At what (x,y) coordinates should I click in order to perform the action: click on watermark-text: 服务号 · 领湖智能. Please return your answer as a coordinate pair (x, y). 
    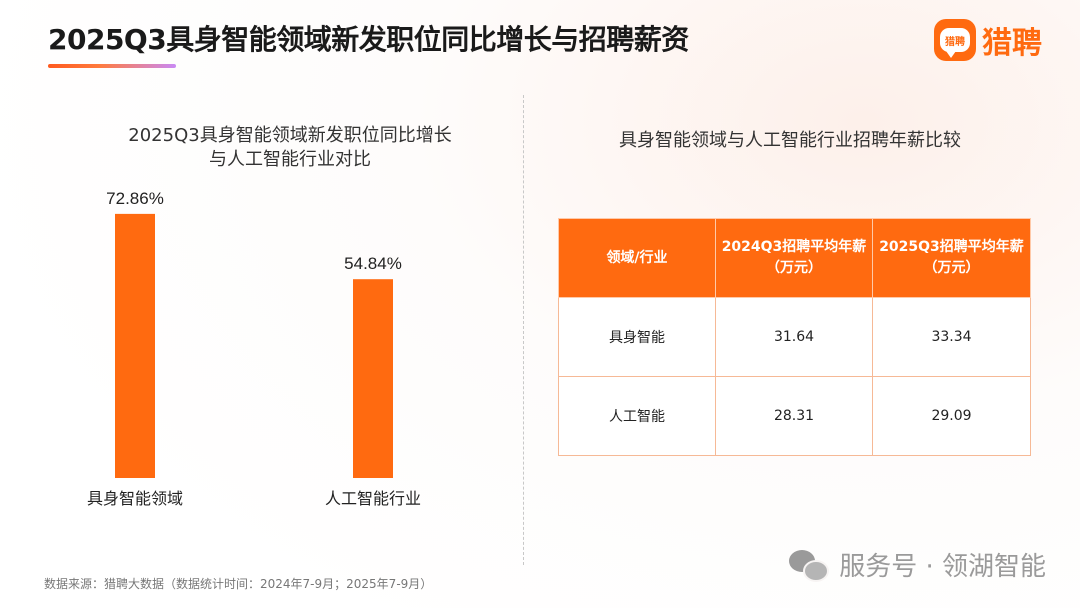
    Looking at the image, I should click on (942, 567).